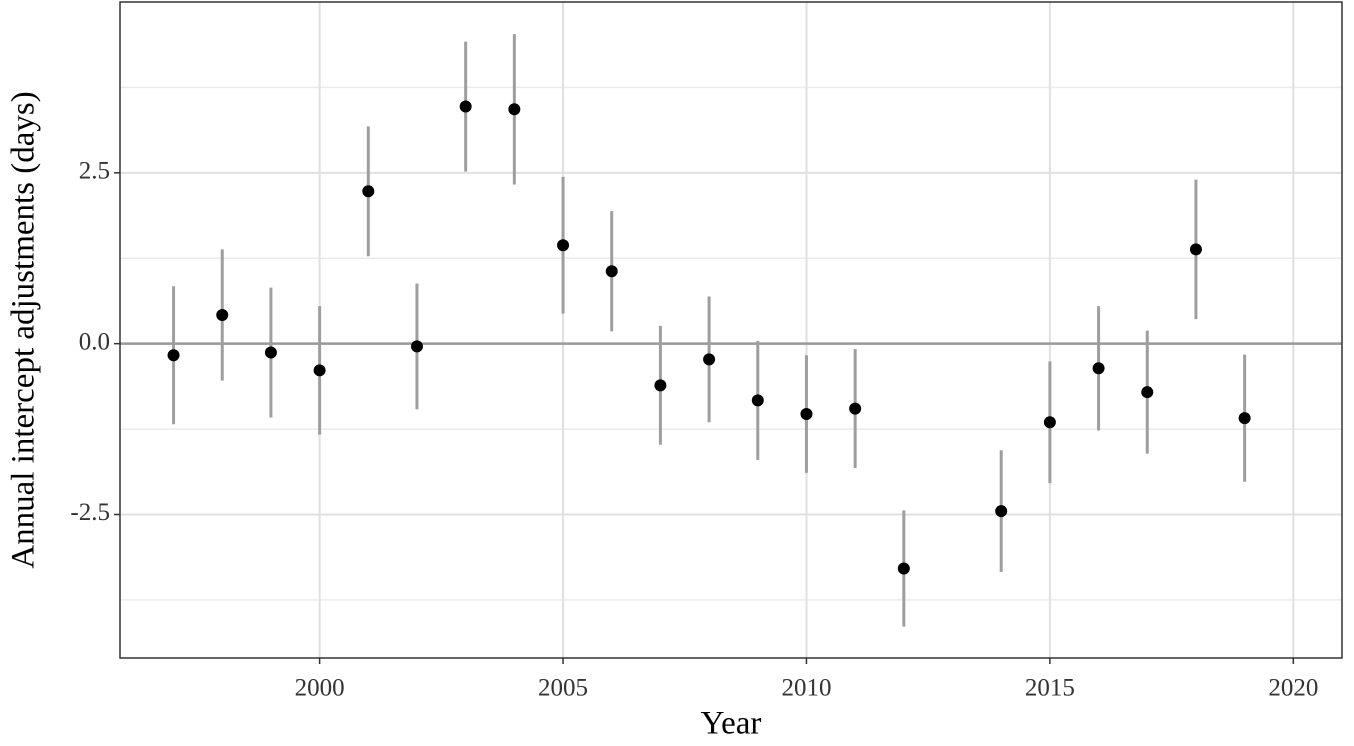 This screenshot has height=746, width=1354. Describe the element at coordinates (90, 512) in the screenshot. I see `y-tick-label: -2.5` at that location.